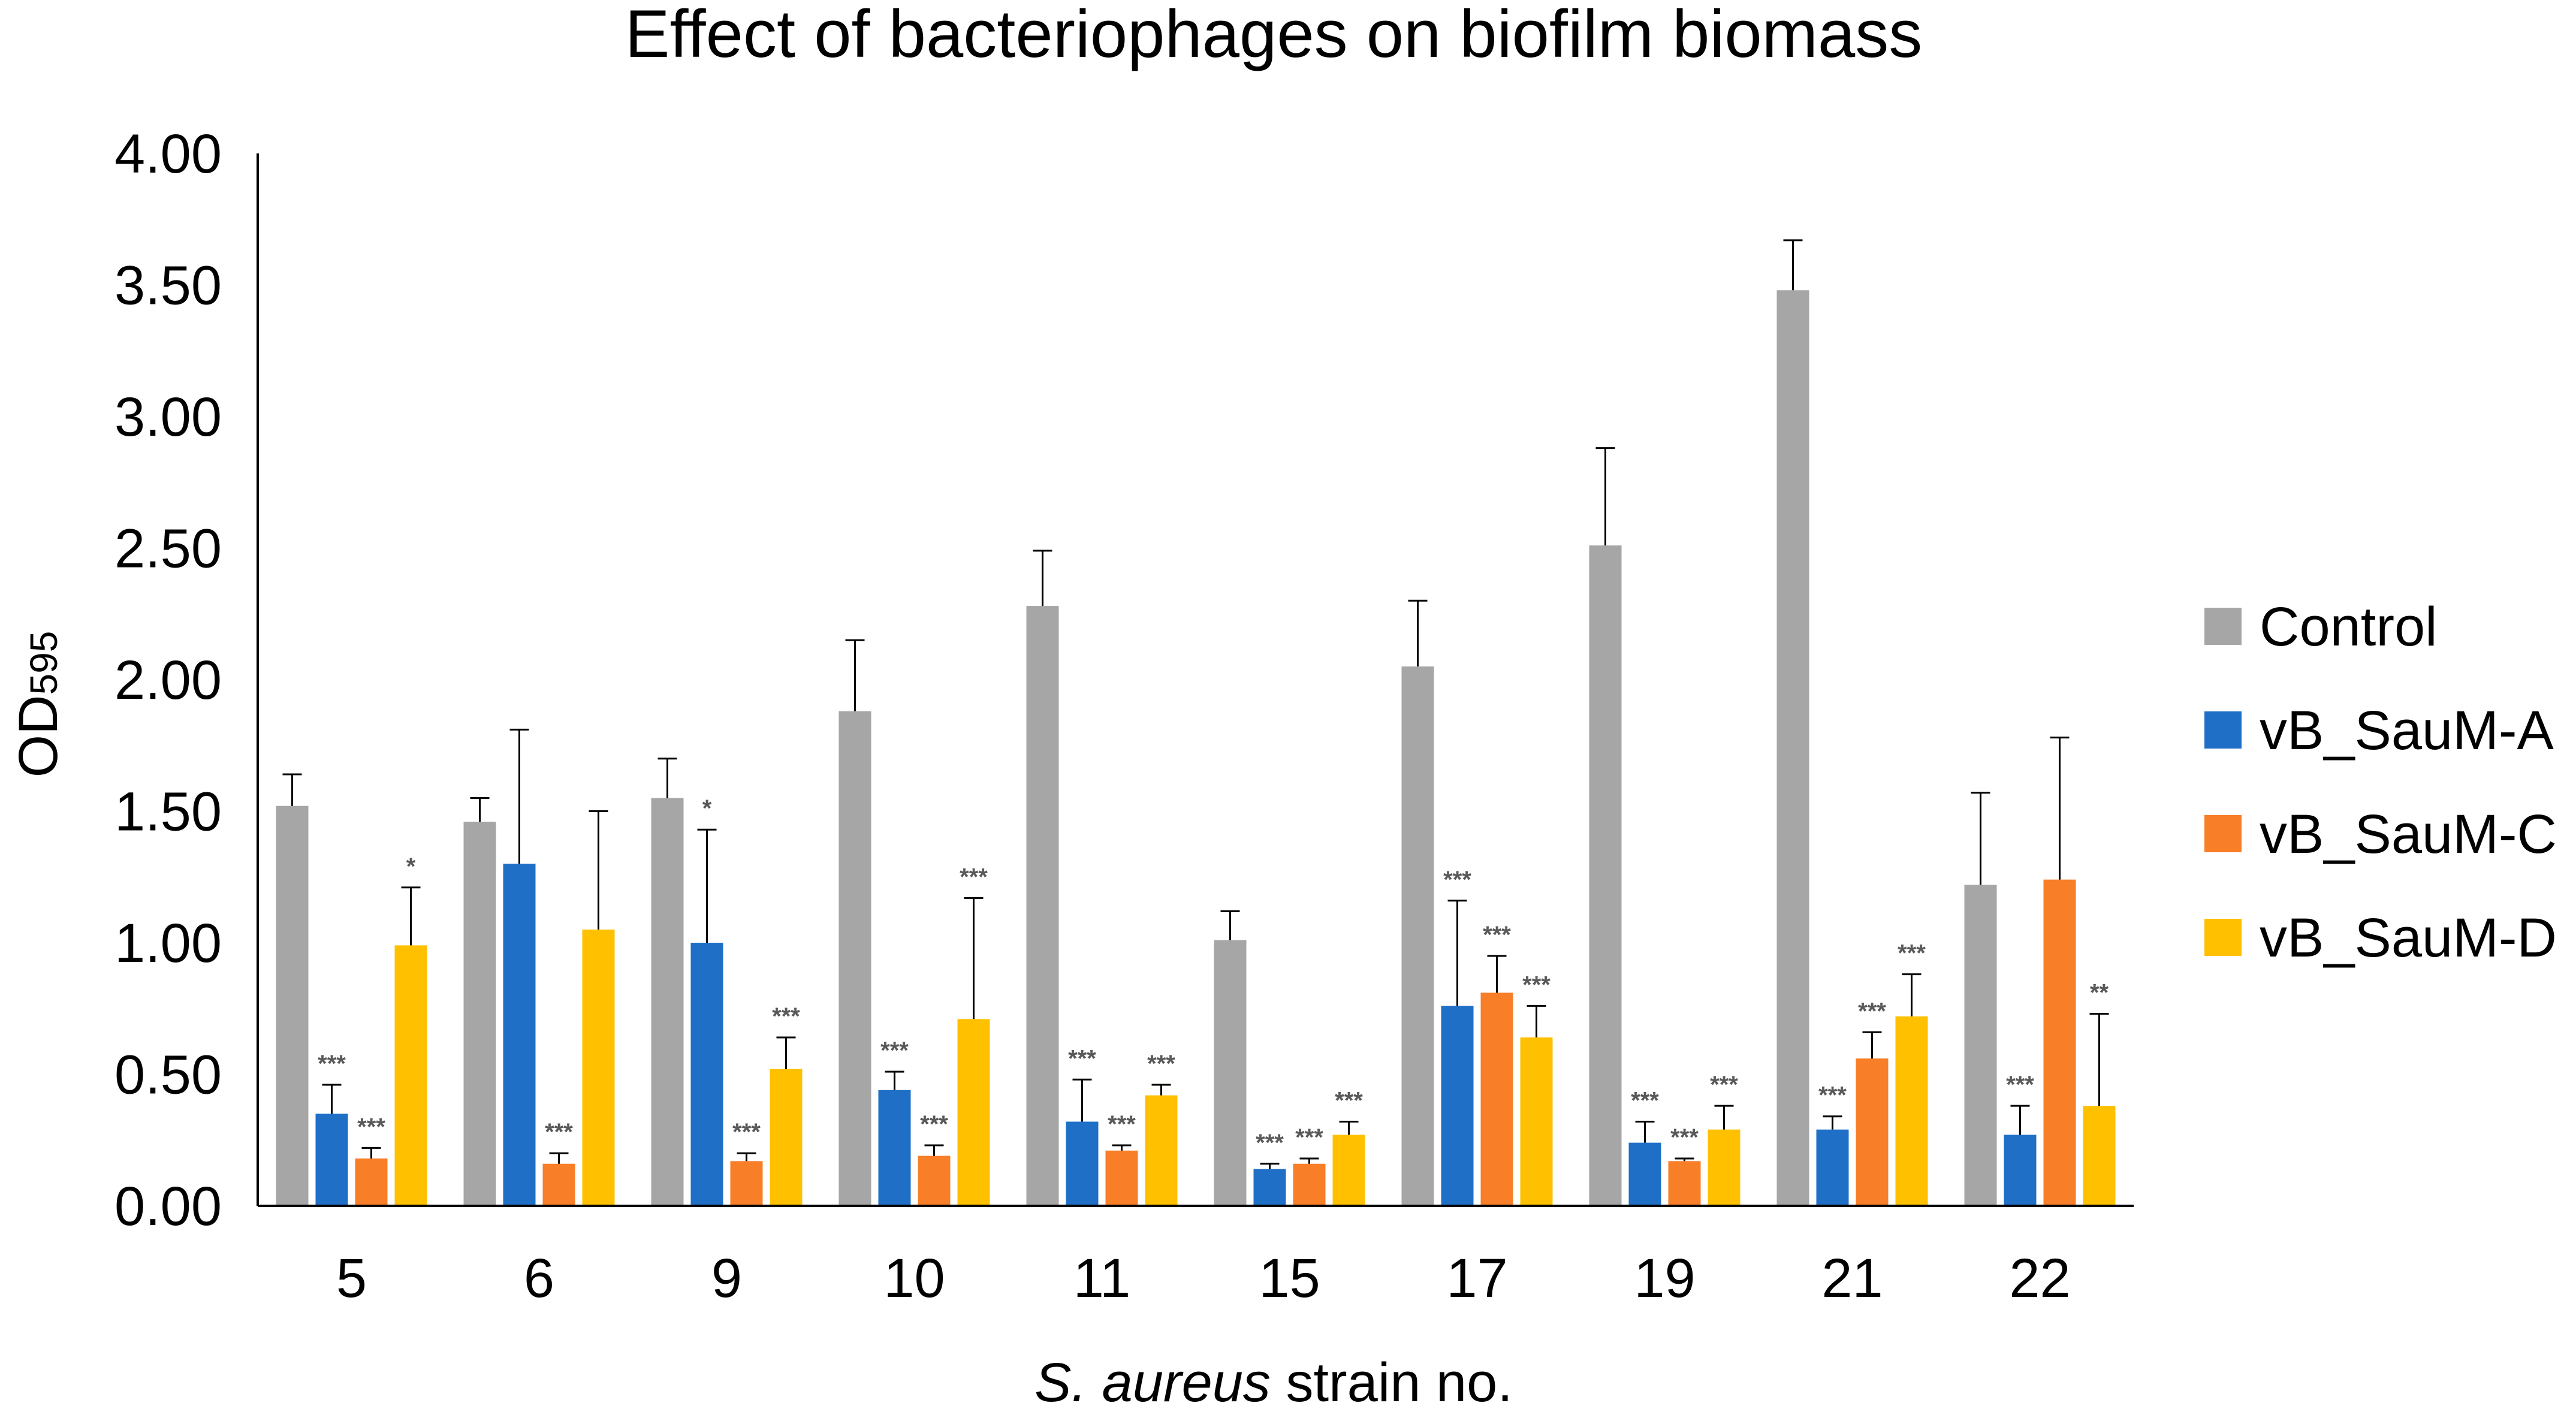 This screenshot has height=1418, width=2576. Describe the element at coordinates (1392, 1382) in the screenshot. I see `x-axis-label-rest: strain no.` at that location.